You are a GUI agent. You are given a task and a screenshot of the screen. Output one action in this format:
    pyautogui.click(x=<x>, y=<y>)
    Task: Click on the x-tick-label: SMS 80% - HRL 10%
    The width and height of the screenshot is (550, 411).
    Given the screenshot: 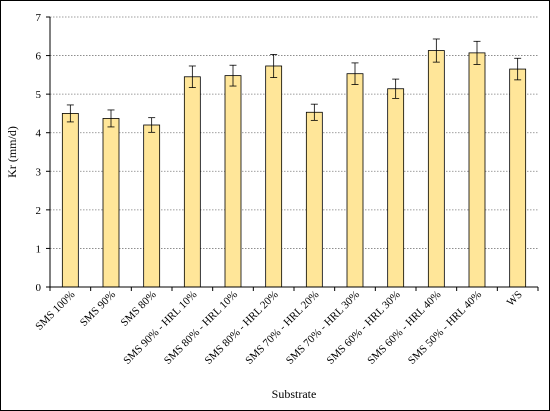 What is the action you would take?
    pyautogui.click(x=201, y=328)
    